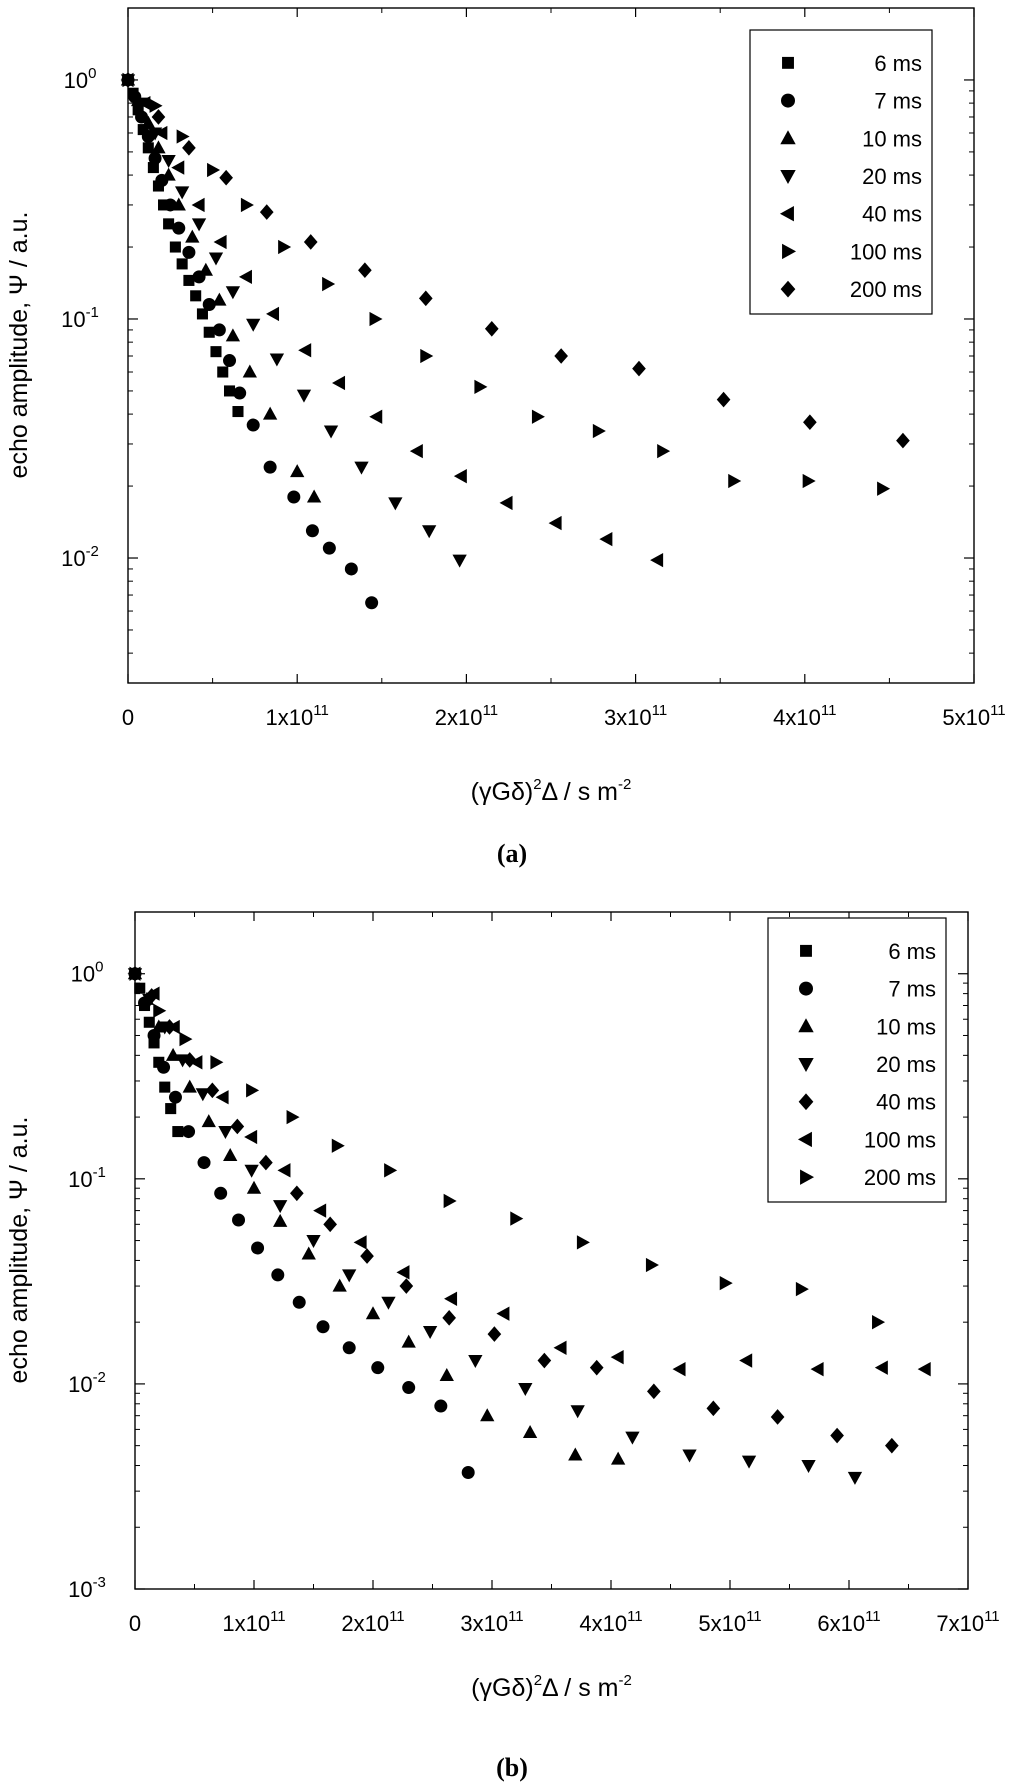  I want to click on panel-label: (a), so click(512, 853).